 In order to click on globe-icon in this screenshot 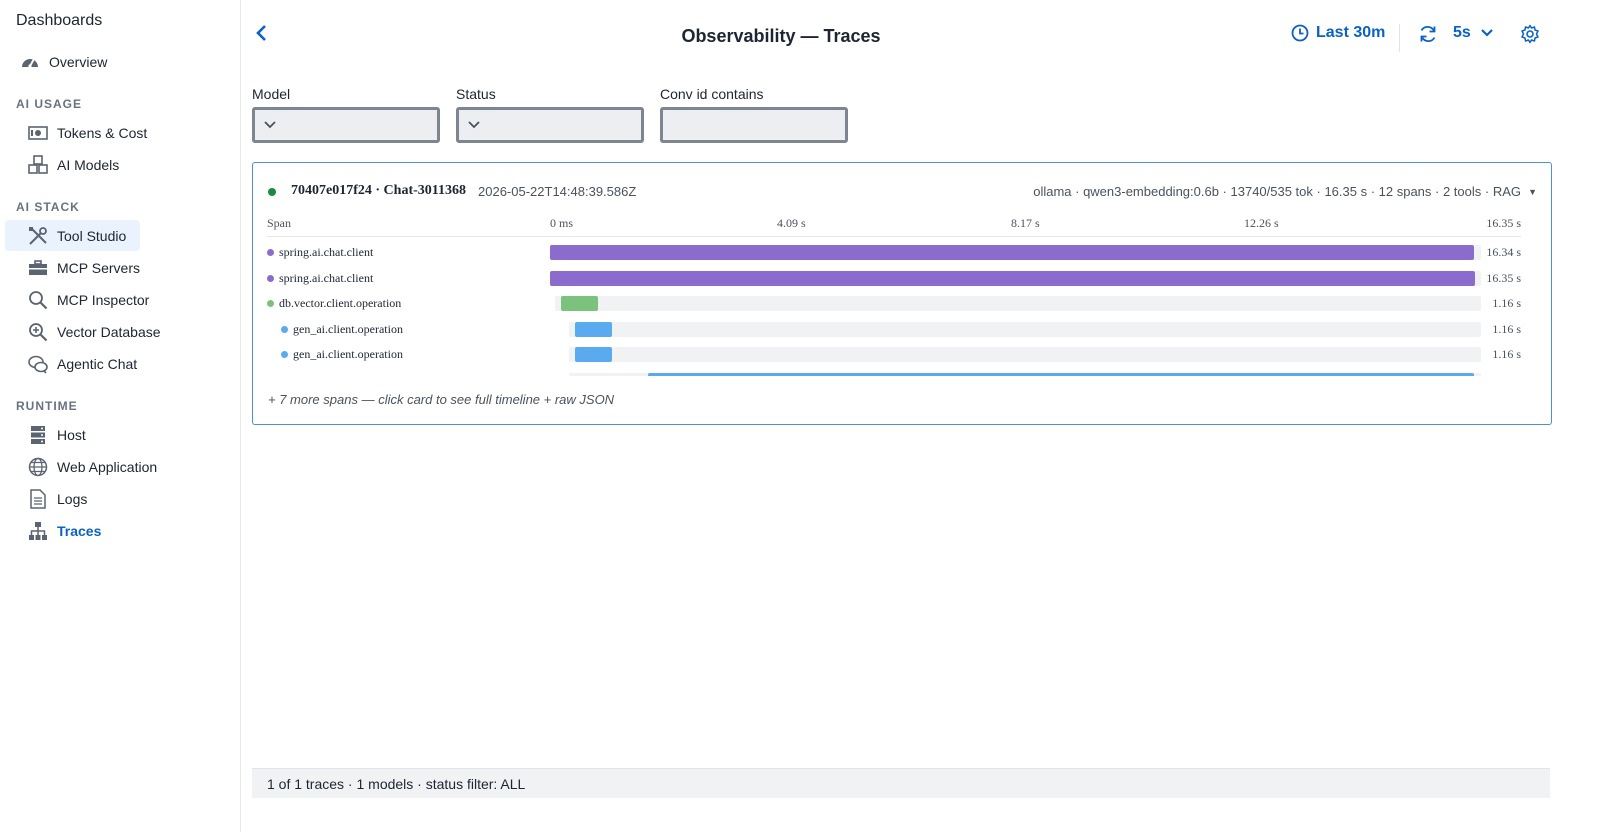, I will do `click(38, 467)`.